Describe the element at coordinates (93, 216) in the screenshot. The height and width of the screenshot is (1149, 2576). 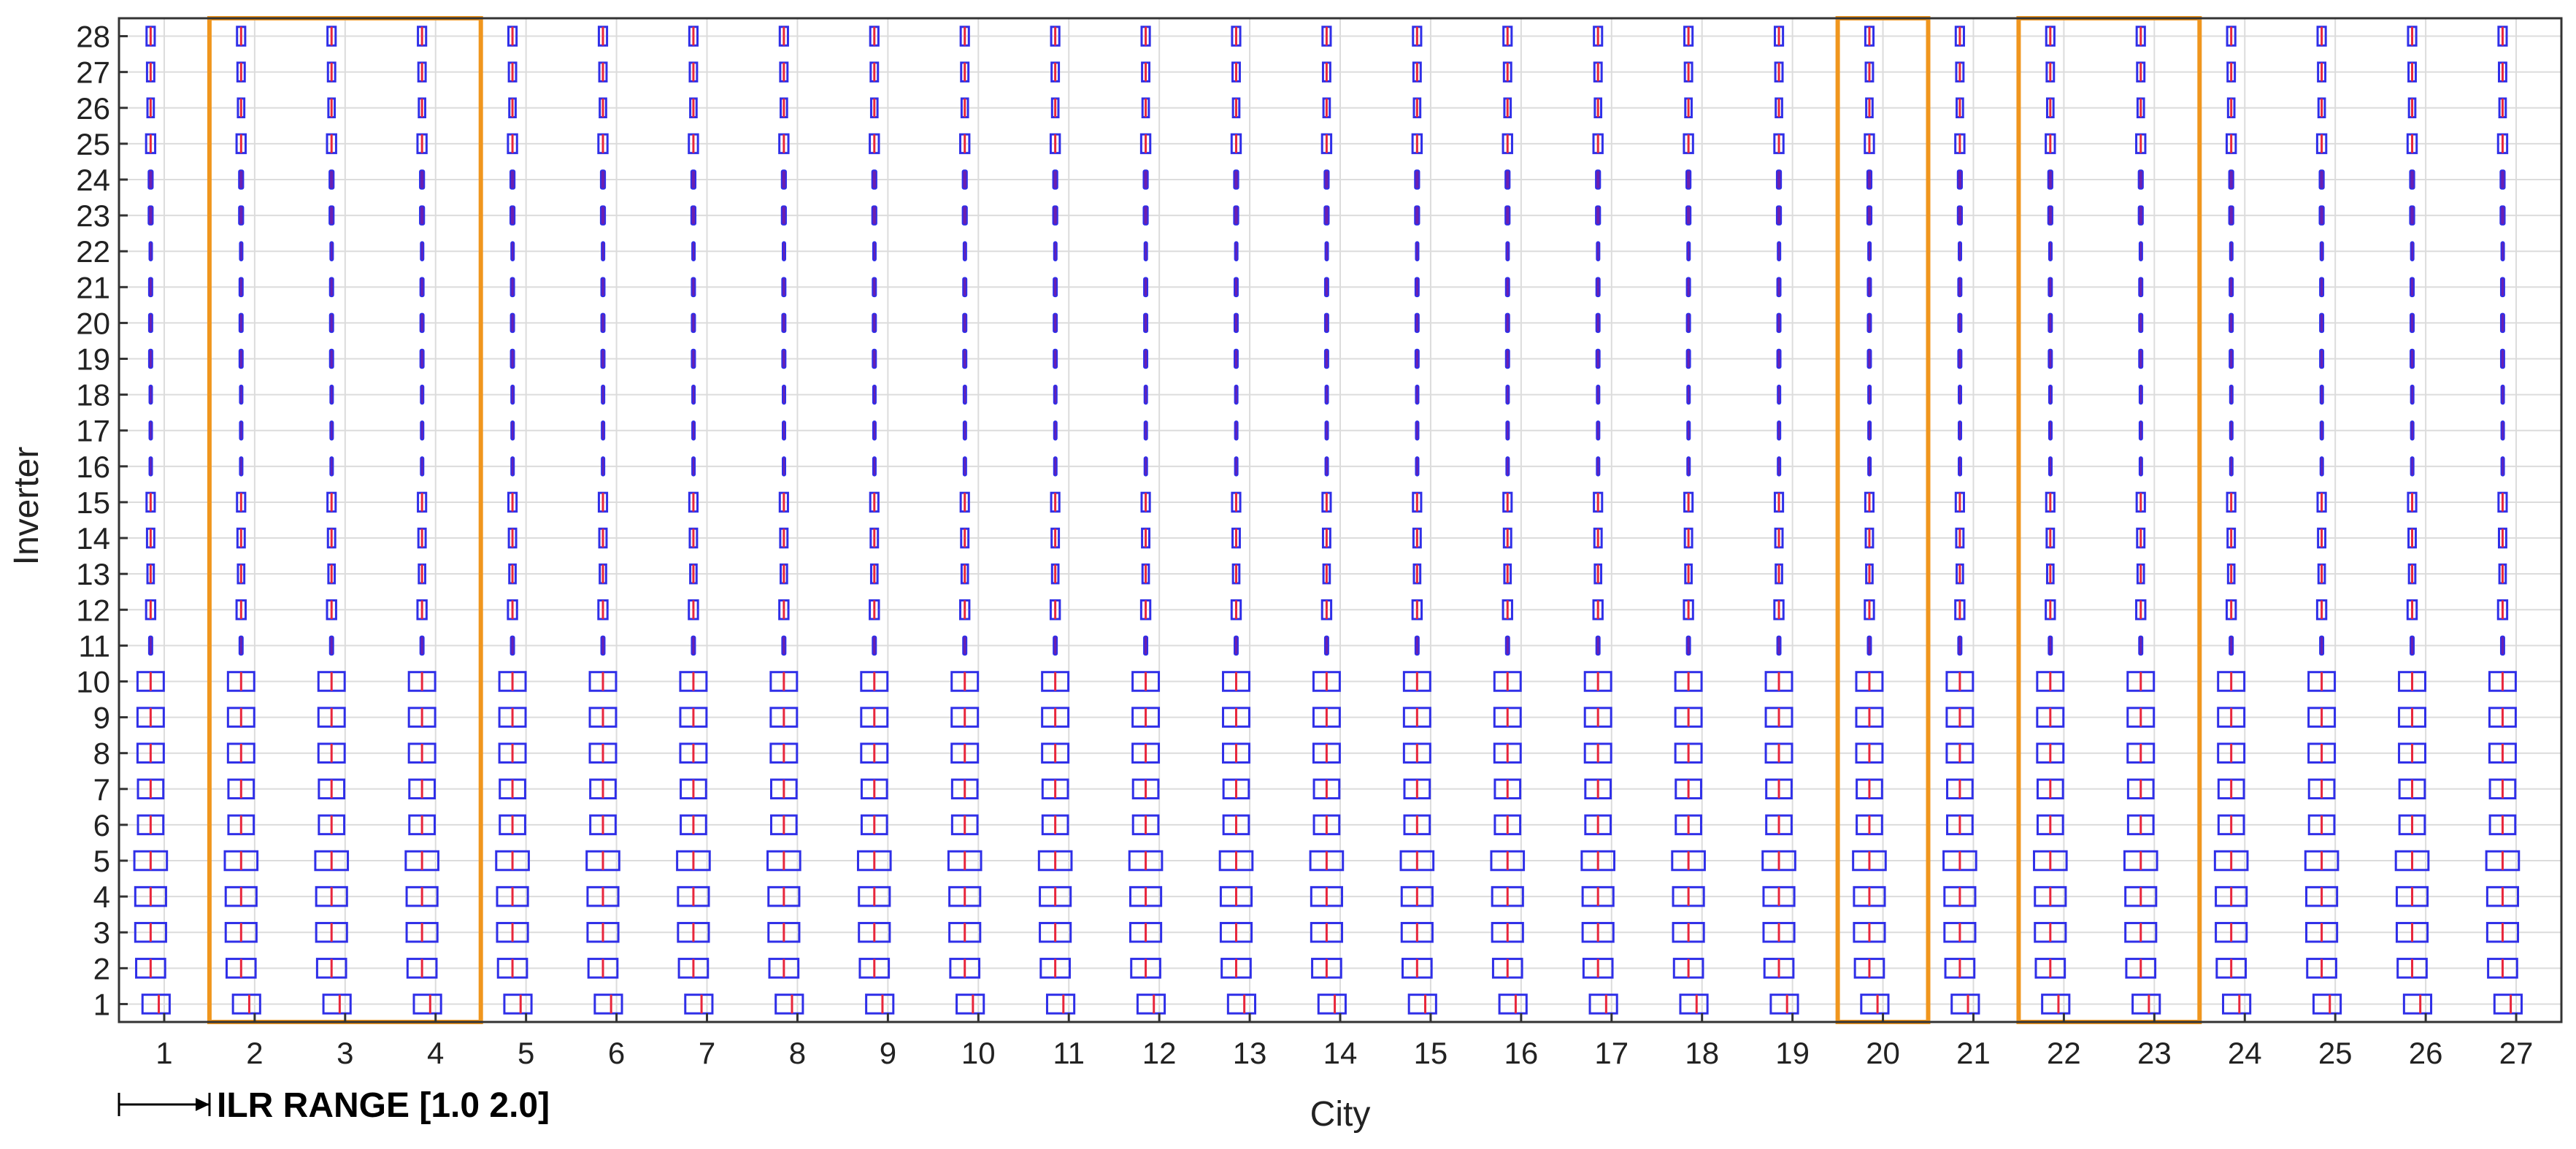
I see `y-tick-label: 23` at that location.